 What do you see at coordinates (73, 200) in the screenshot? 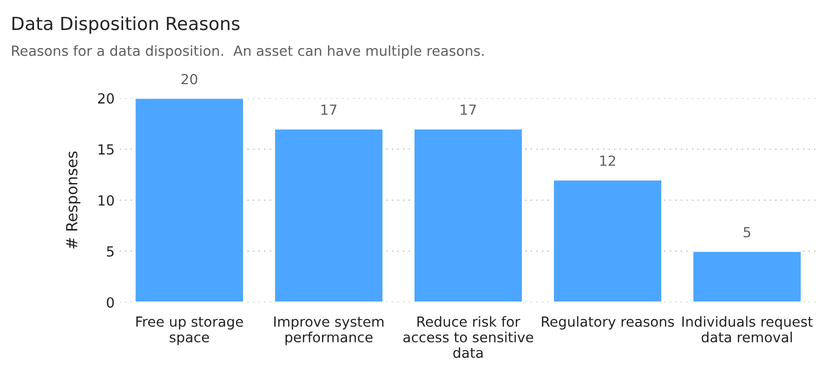
I see `y-axis-title: # Responses` at bounding box center [73, 200].